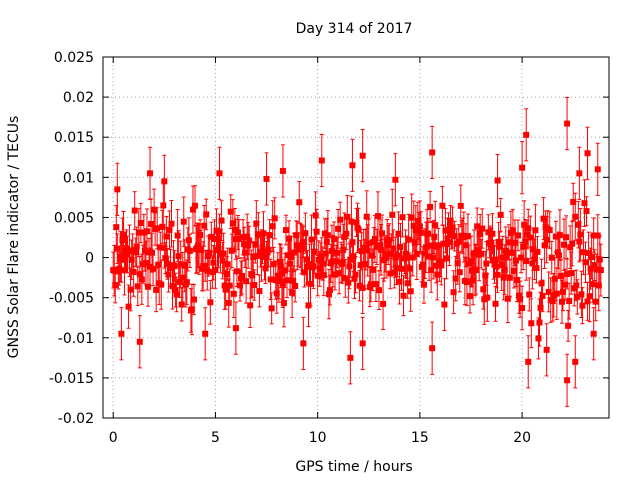 Image resolution: width=640 pixels, height=480 pixels. Describe the element at coordinates (74, 138) in the screenshot. I see `y-tick-label: 0.015` at that location.